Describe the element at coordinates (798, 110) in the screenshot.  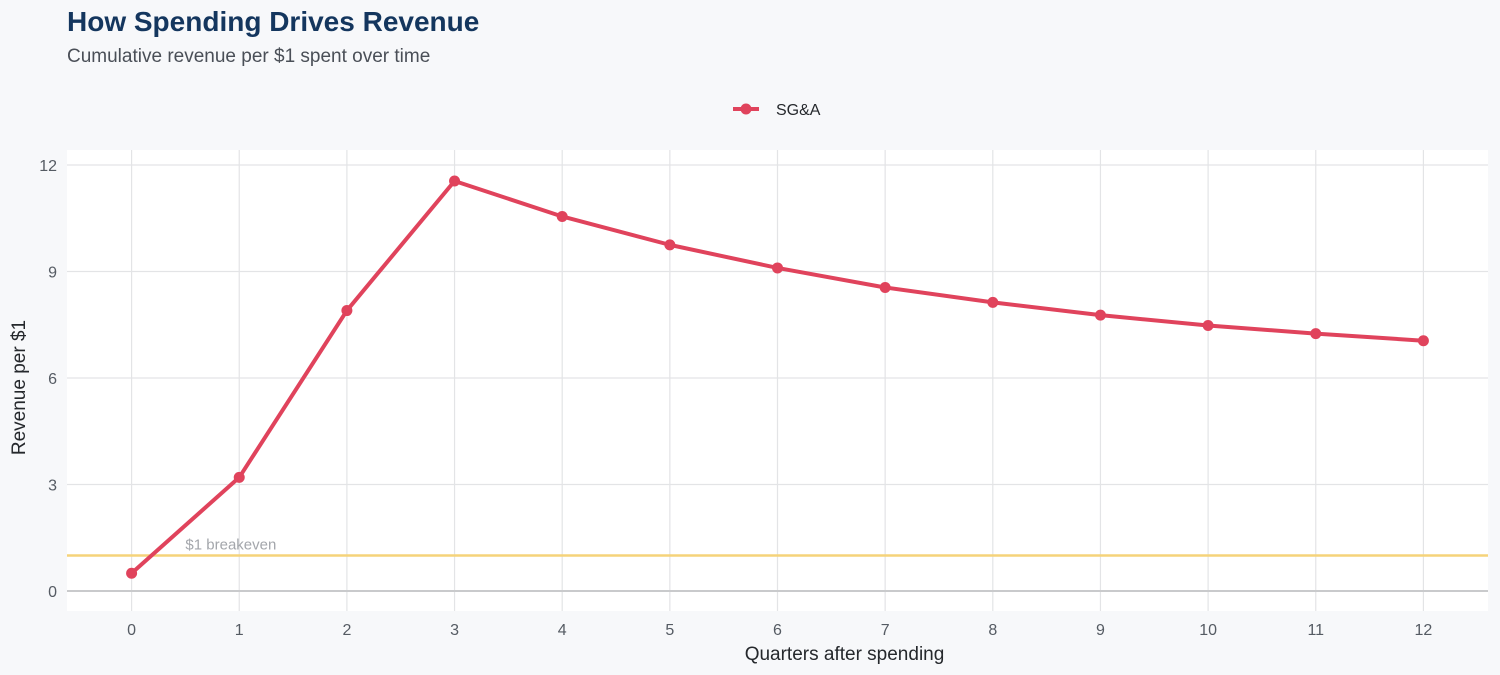
I see `legend-label: SG&A` at that location.